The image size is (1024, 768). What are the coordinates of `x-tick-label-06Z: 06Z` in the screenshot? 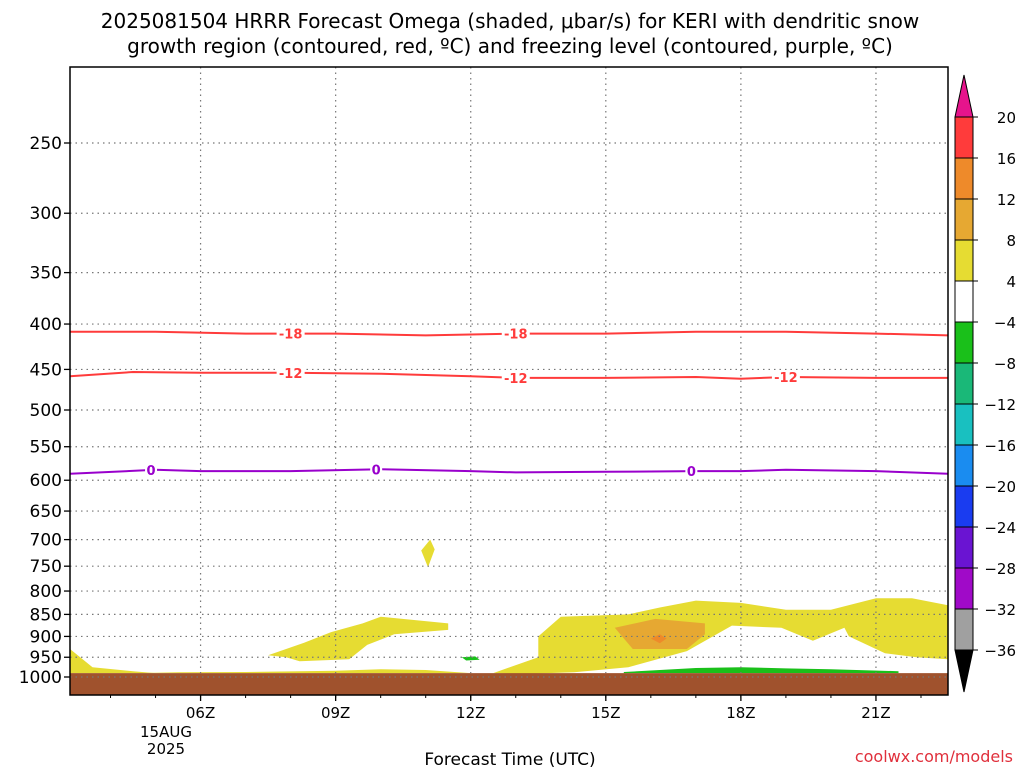 It's located at (200, 713).